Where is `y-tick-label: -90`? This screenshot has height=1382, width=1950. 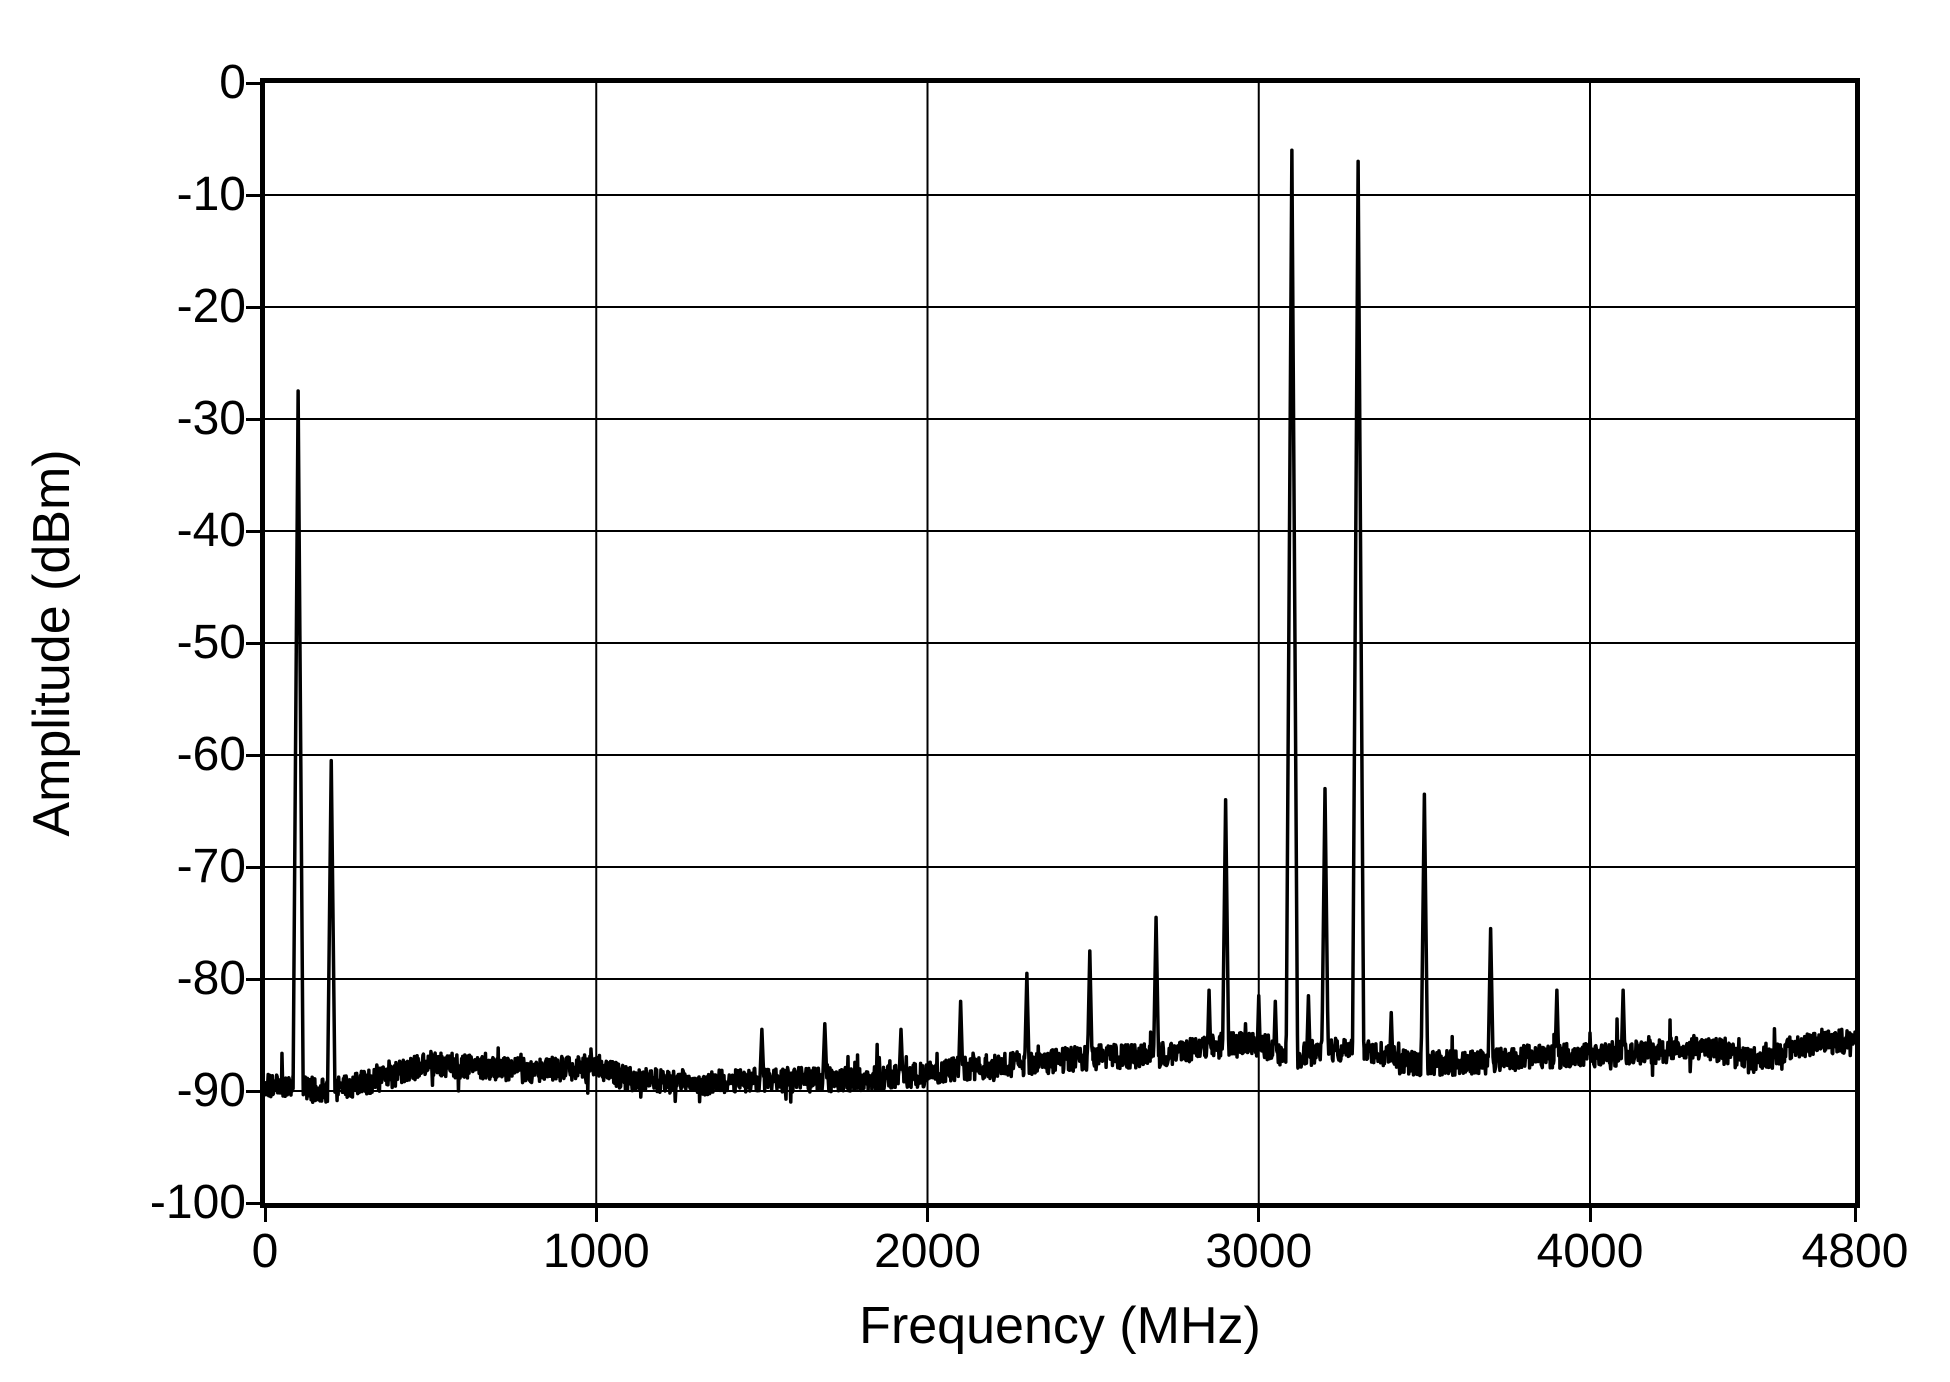 y-tick-label: -90 is located at coordinates (211, 1090).